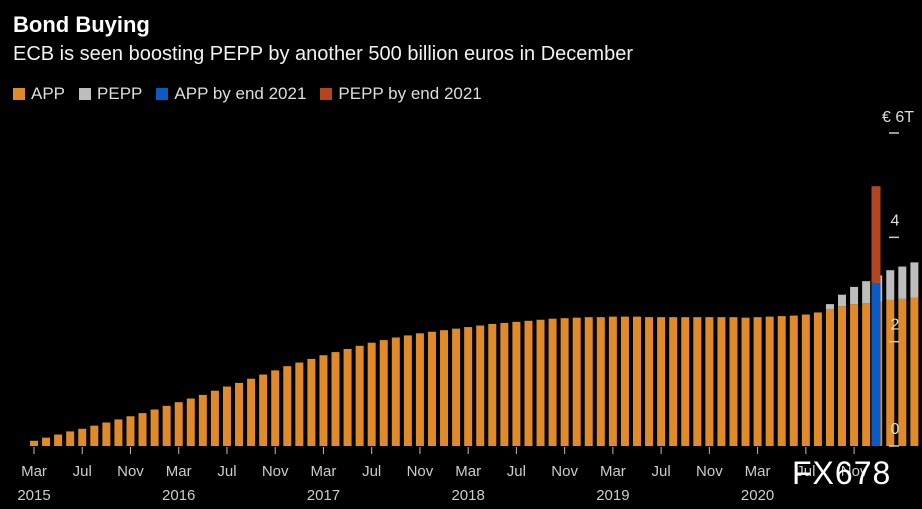  Describe the element at coordinates (467, 495) in the screenshot. I see `x-year-label: 2018` at that location.